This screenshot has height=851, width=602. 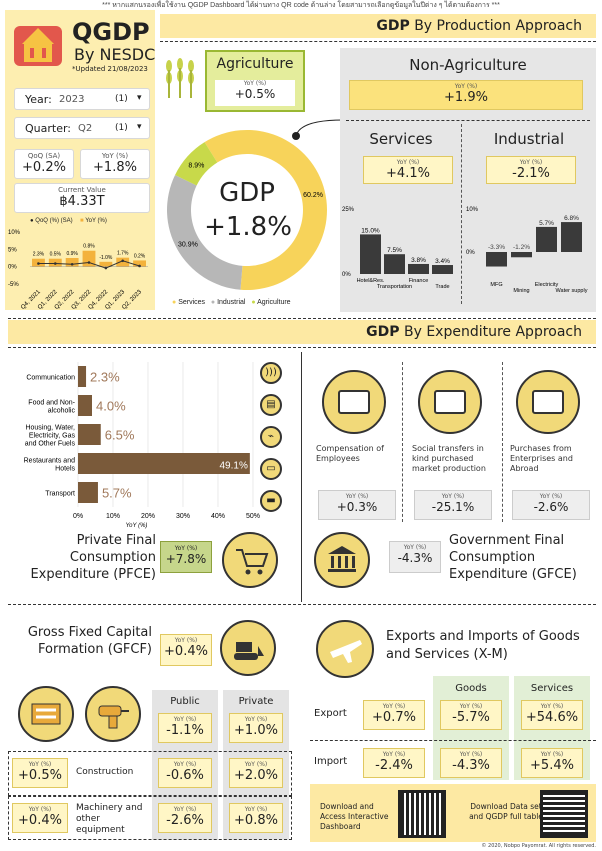 I want to click on xm-row-goods-box: YoY (%) -5.7%, so click(x=471, y=715).